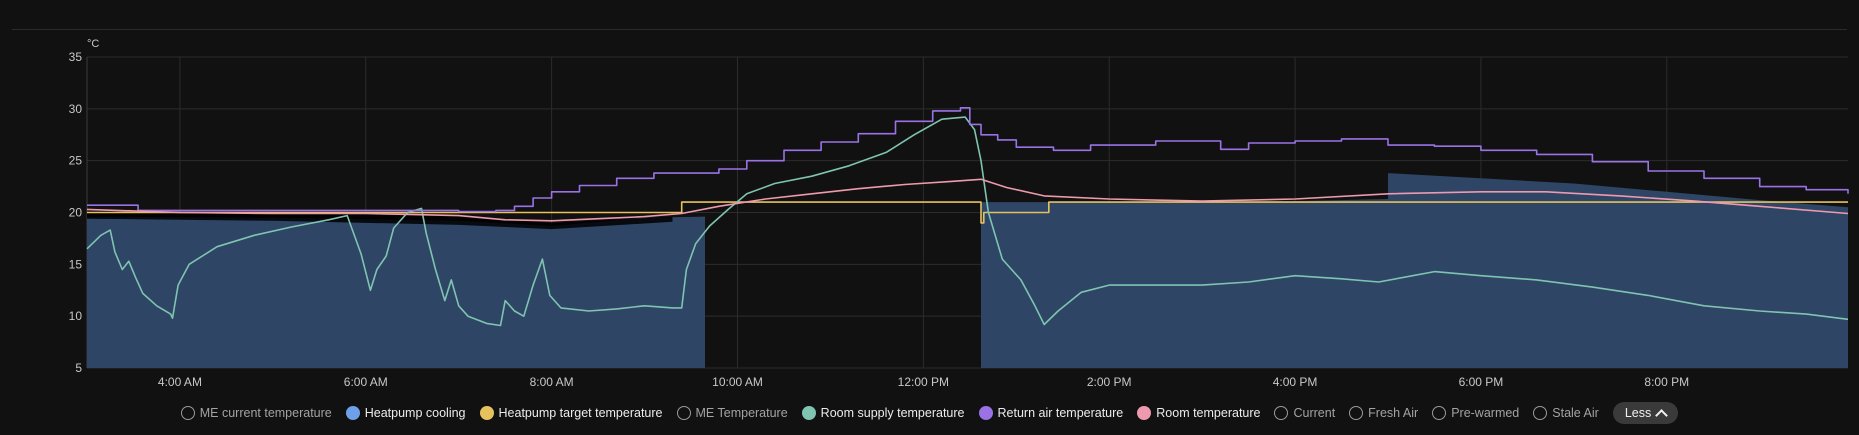 The image size is (1859, 435). I want to click on legend-label: Pre-warmed, so click(1485, 413).